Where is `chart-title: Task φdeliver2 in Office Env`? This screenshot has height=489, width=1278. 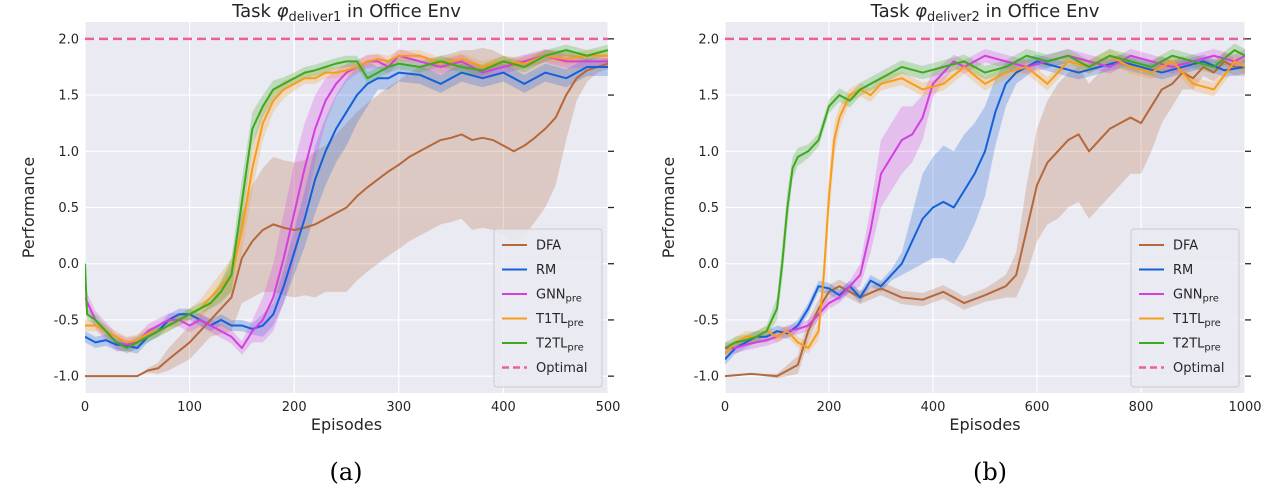 chart-title: Task φdeliver2 in Office Env is located at coordinates (985, 13).